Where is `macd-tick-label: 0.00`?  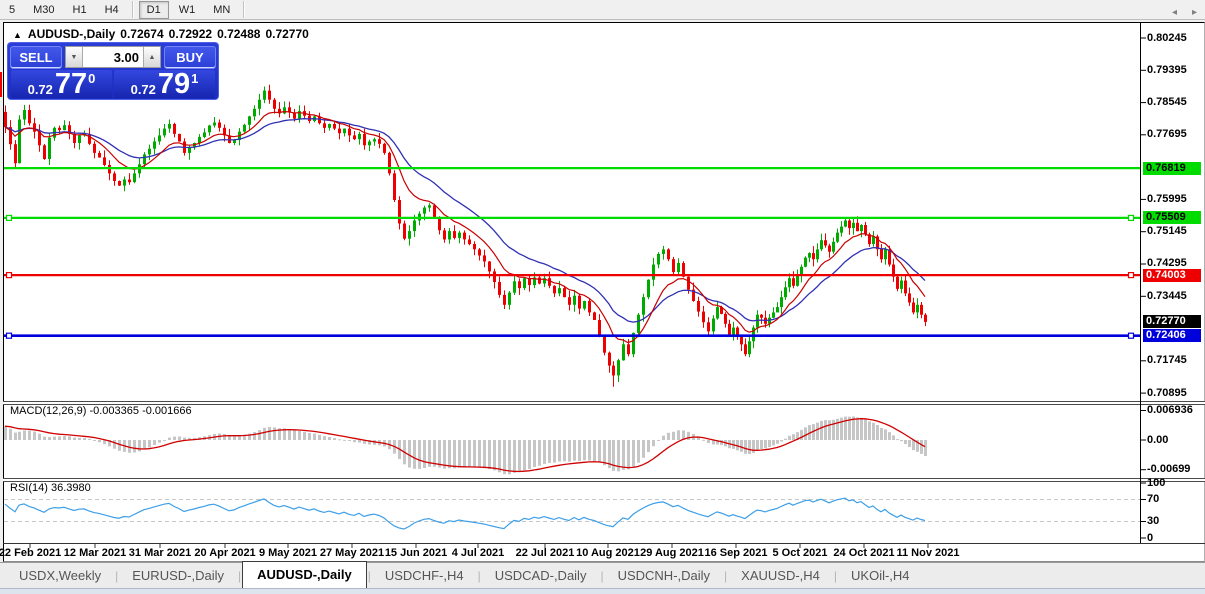
macd-tick-label: 0.00 is located at coordinates (1158, 439).